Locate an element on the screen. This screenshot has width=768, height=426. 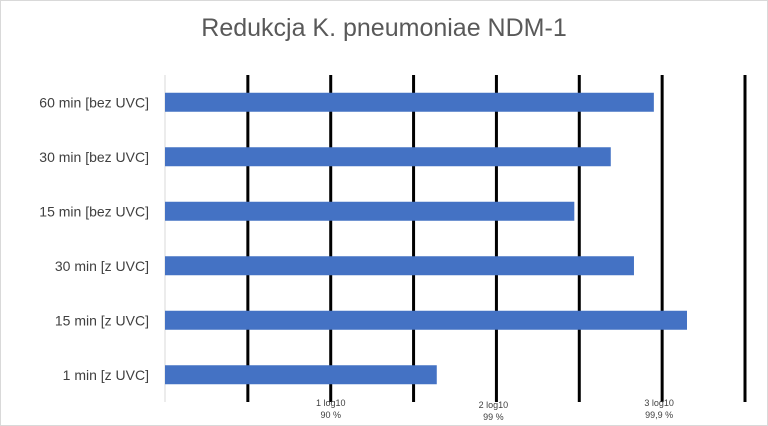
tick-label-1-percent: 90 % is located at coordinates (330, 415).